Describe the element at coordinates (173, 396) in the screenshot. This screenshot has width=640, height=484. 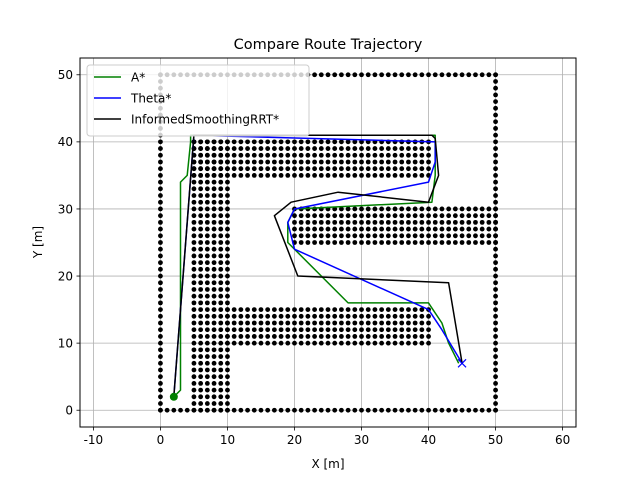
I see `start-marker` at that location.